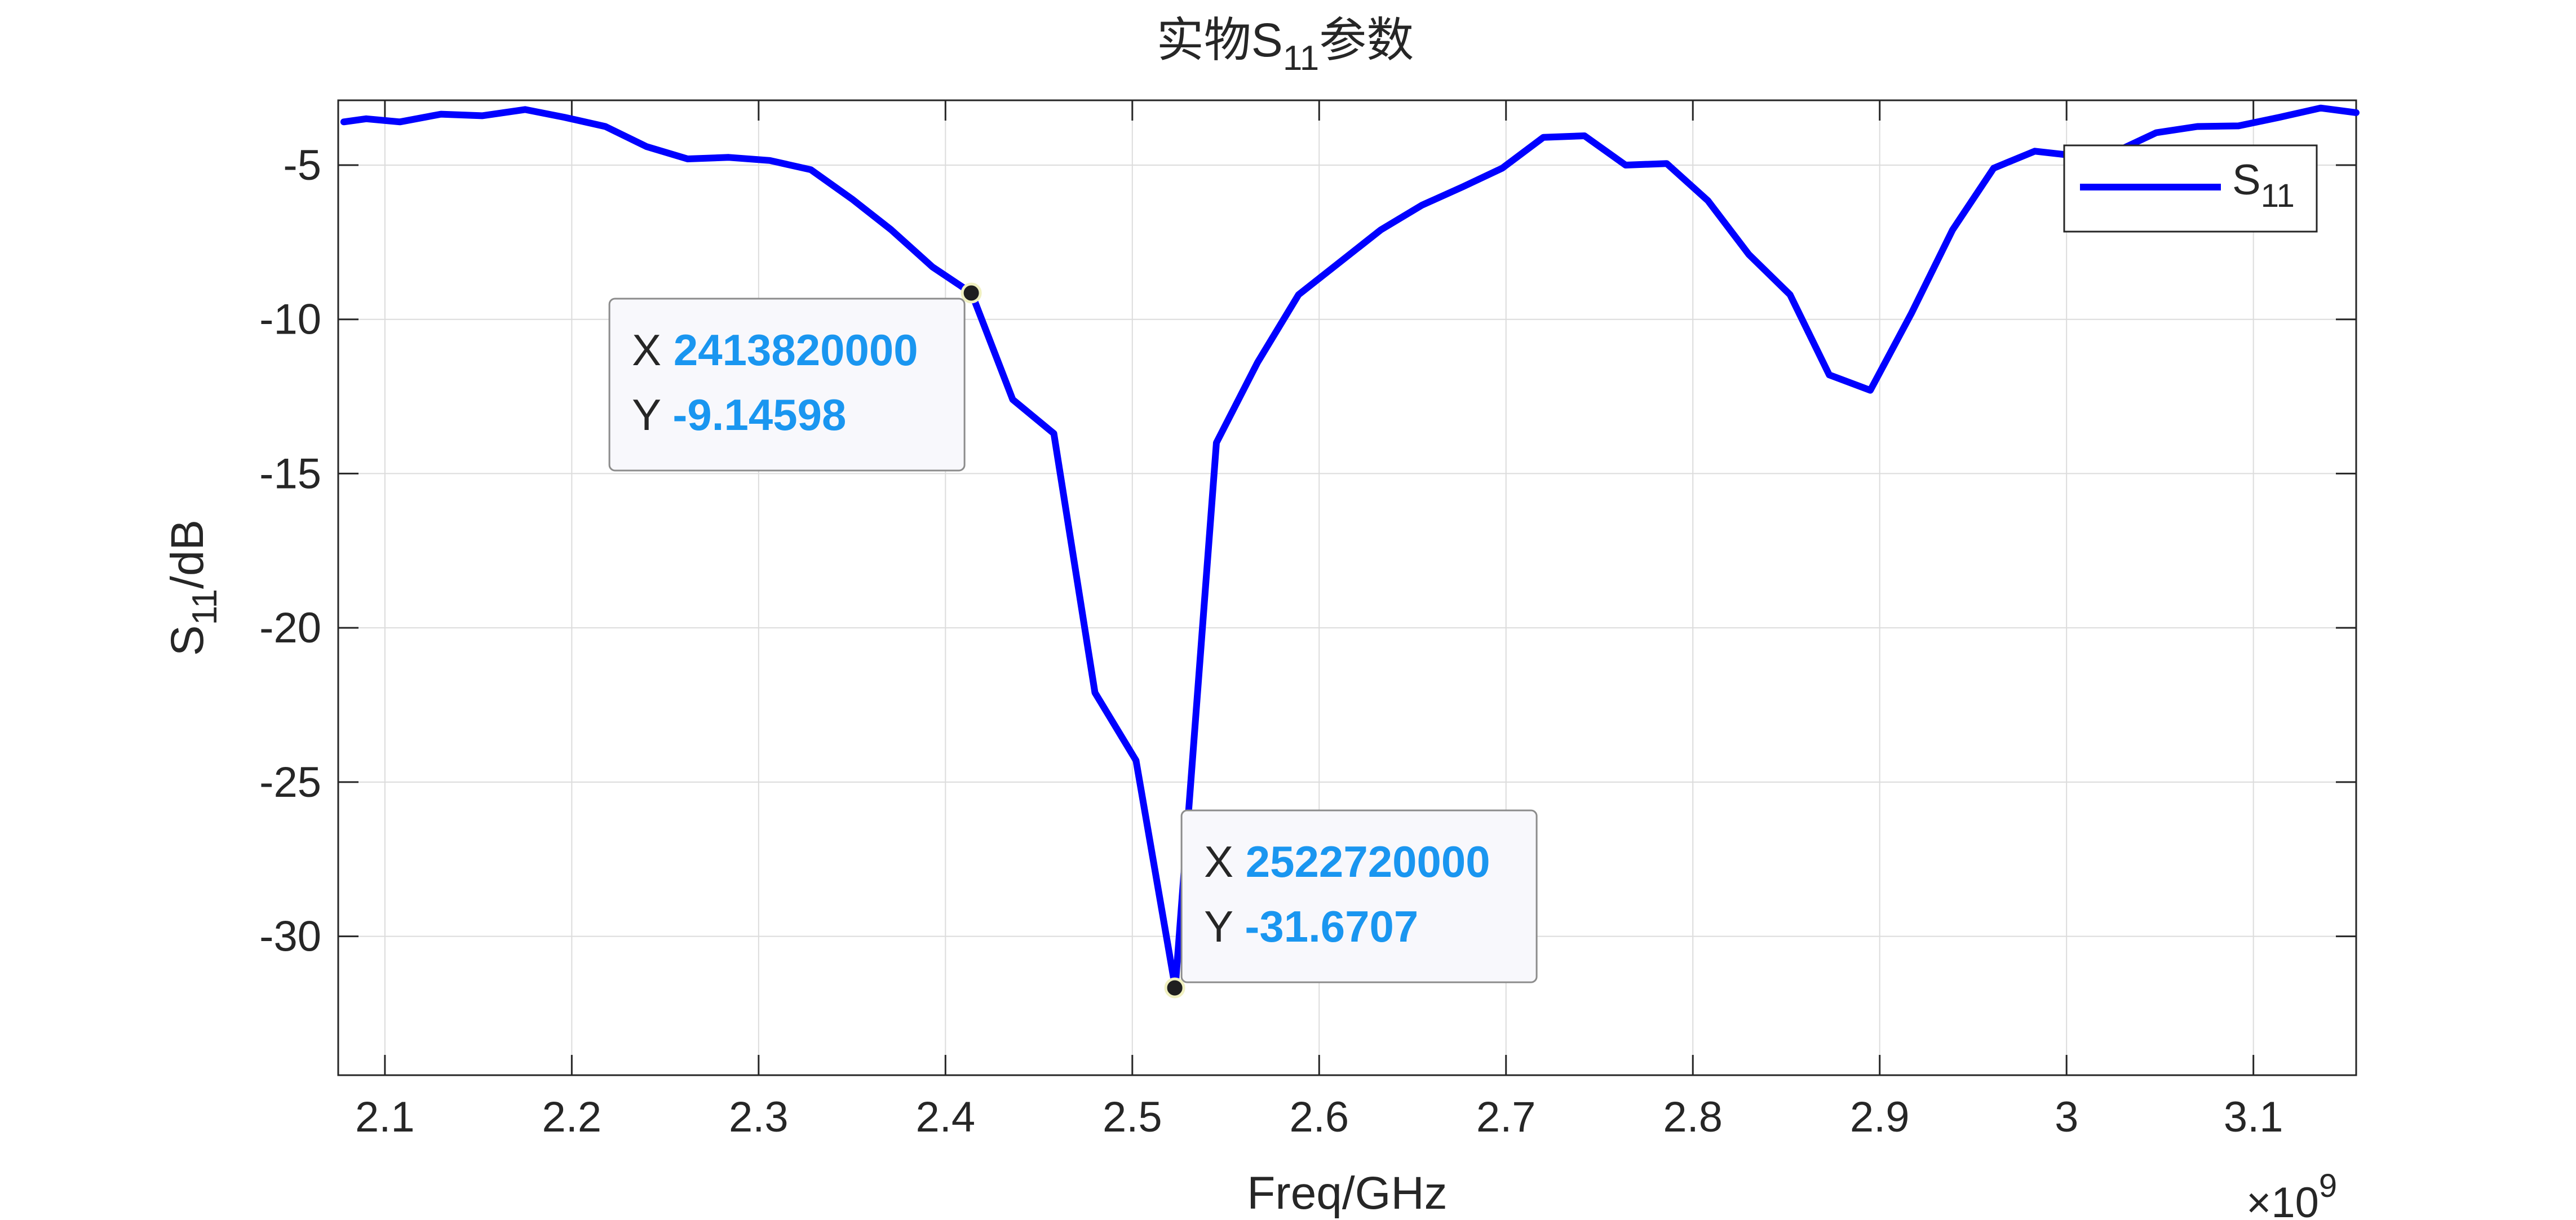  What do you see at coordinates (2253, 1117) in the screenshot?
I see `x-tick-label: 3.1` at bounding box center [2253, 1117].